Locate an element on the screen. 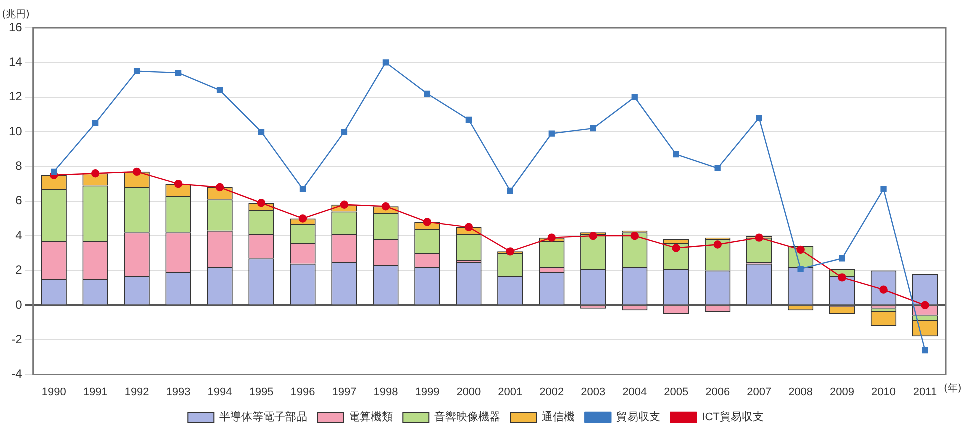 The image size is (974, 437). x-tick-label: 2011 is located at coordinates (925, 392).